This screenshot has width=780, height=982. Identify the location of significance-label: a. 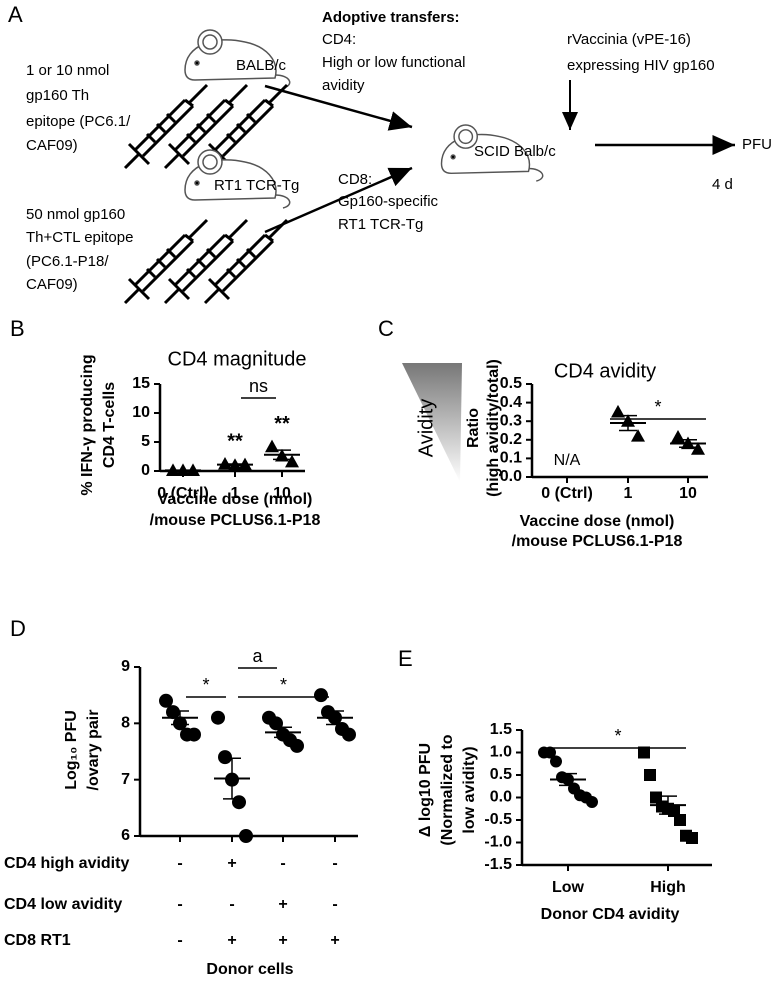
(257, 656).